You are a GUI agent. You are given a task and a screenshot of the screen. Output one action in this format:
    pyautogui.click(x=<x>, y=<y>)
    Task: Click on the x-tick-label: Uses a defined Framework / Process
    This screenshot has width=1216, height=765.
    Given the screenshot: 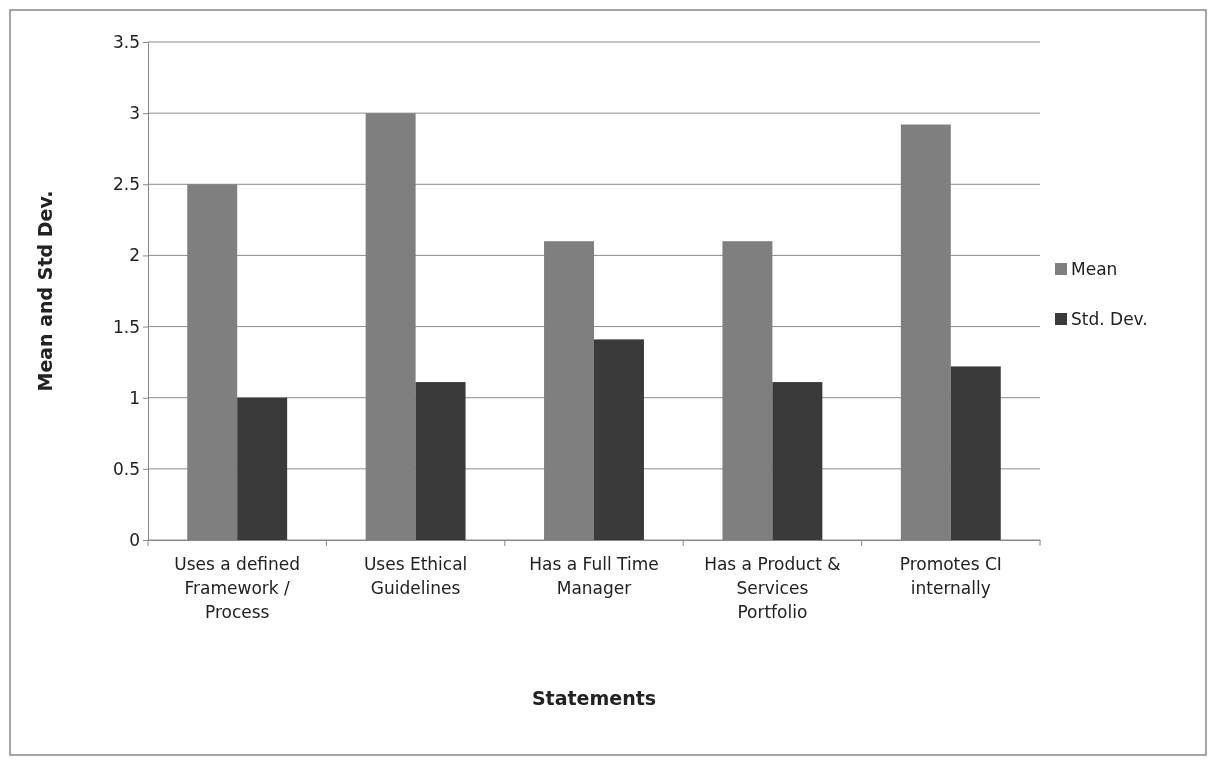 What is the action you would take?
    pyautogui.click(x=237, y=588)
    